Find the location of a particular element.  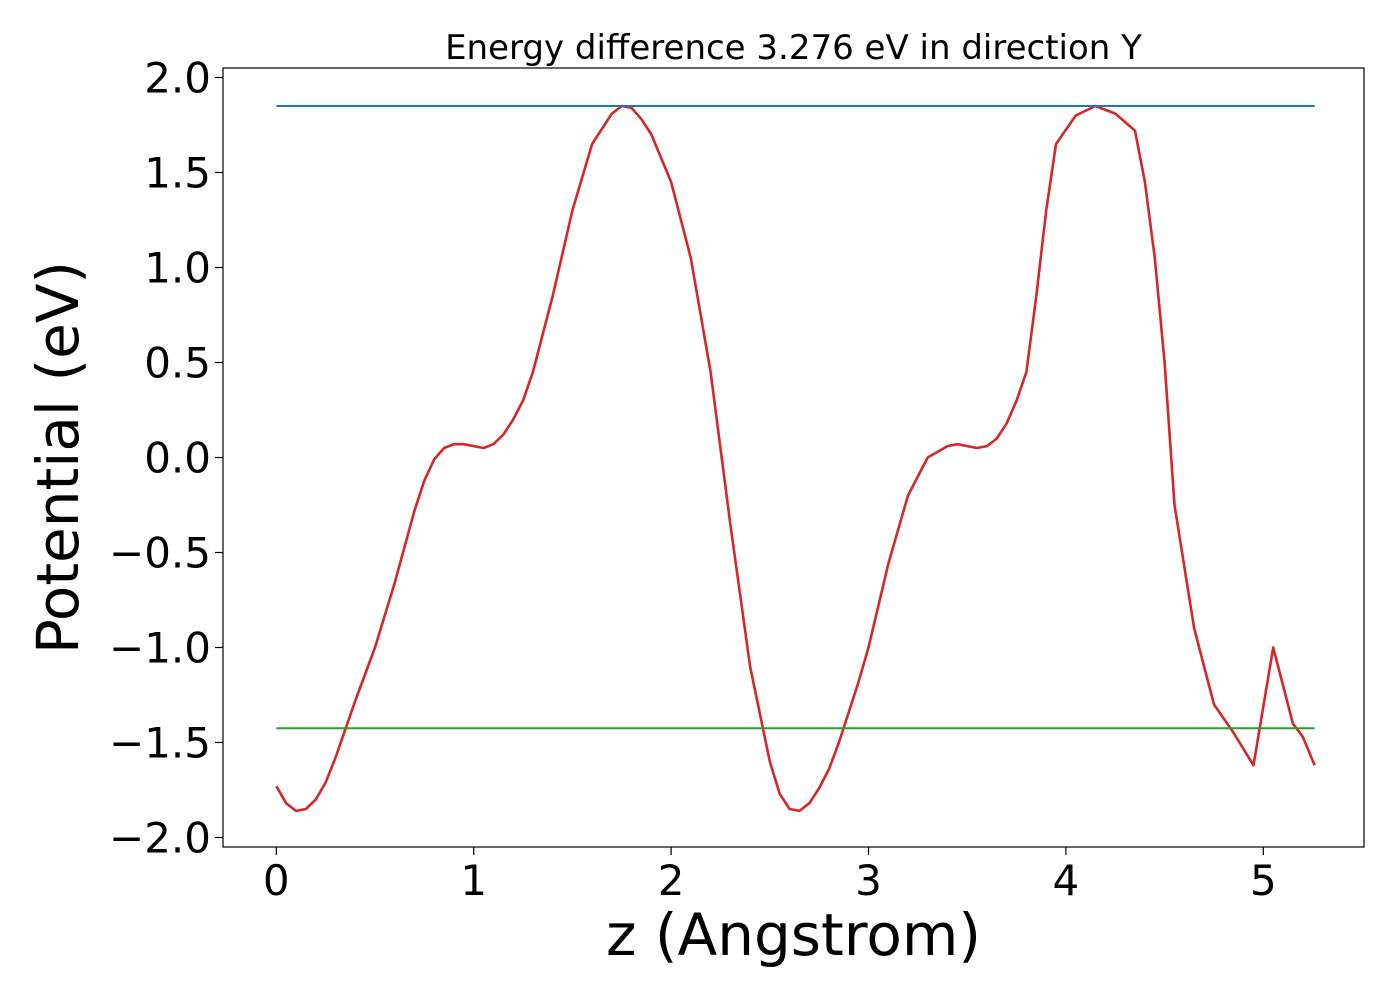

x-tick-label: 5 is located at coordinates (1263, 880).